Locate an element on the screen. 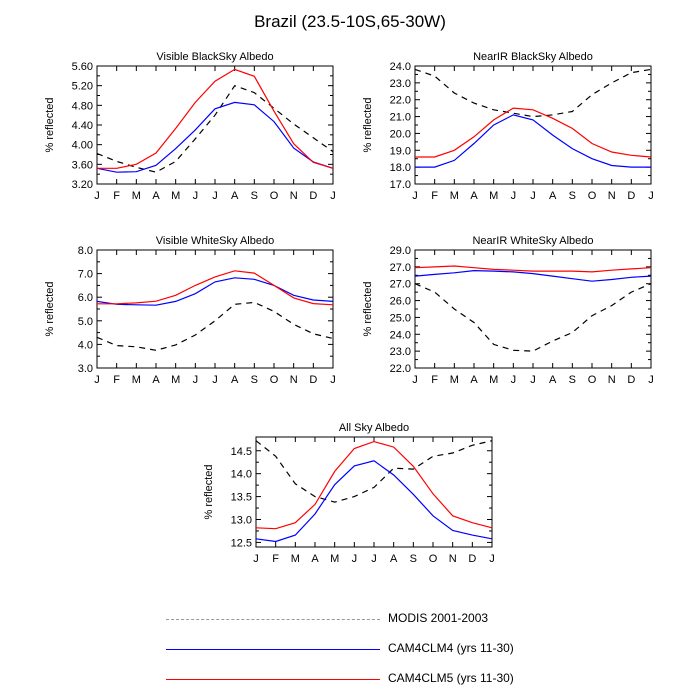 This screenshot has height=700, width=700. y-tick-label: 6.0 is located at coordinates (85, 298).